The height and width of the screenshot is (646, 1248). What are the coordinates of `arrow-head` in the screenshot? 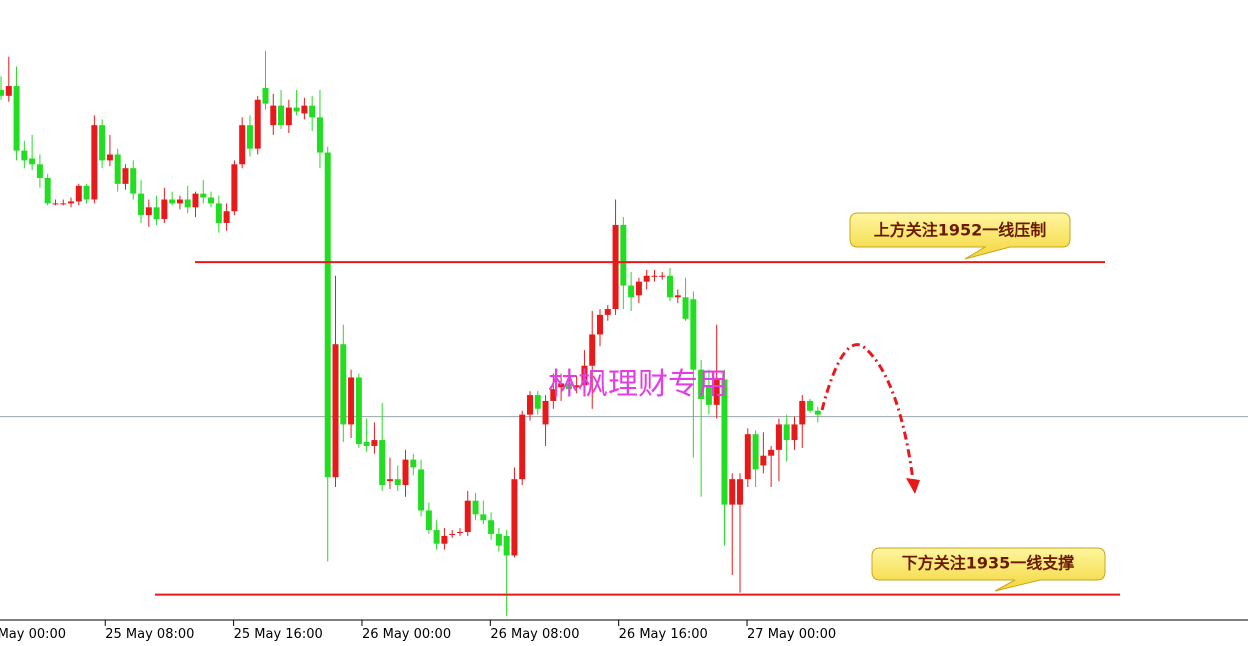 It's located at (913, 486).